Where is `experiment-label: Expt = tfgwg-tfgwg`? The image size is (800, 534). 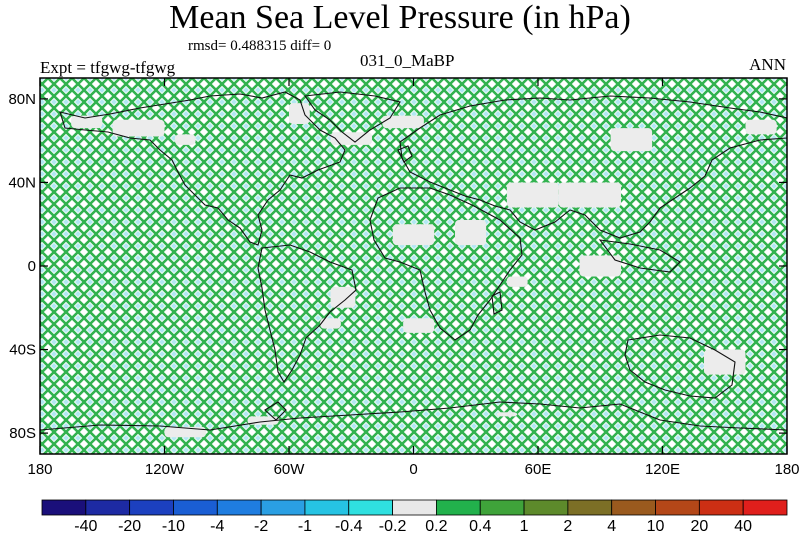
experiment-label: Expt = tfgwg-tfgwg is located at coordinates (108, 67).